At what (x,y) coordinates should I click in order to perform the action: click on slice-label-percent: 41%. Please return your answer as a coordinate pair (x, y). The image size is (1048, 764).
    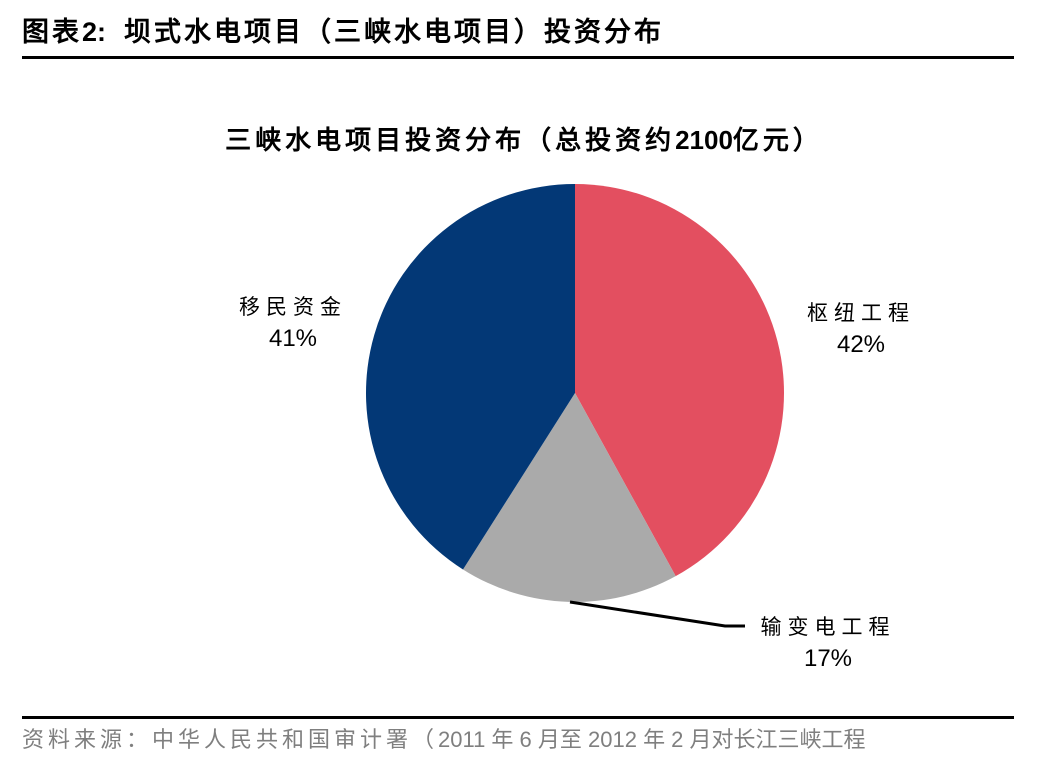
    Looking at the image, I should click on (293, 338).